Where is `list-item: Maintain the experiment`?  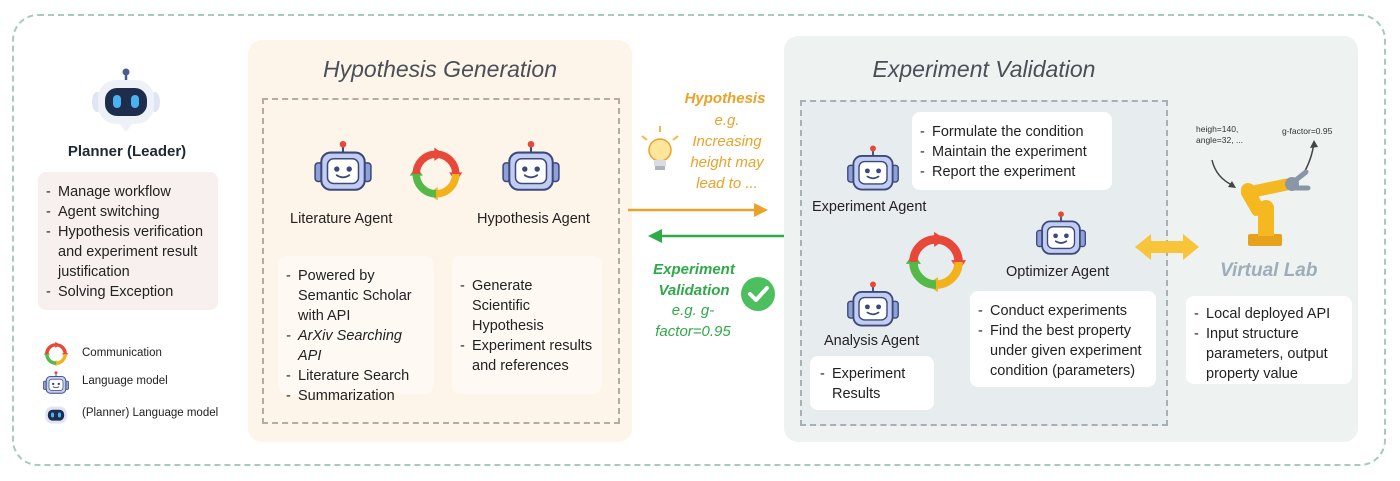 list-item: Maintain the experiment is located at coordinates (1012, 152).